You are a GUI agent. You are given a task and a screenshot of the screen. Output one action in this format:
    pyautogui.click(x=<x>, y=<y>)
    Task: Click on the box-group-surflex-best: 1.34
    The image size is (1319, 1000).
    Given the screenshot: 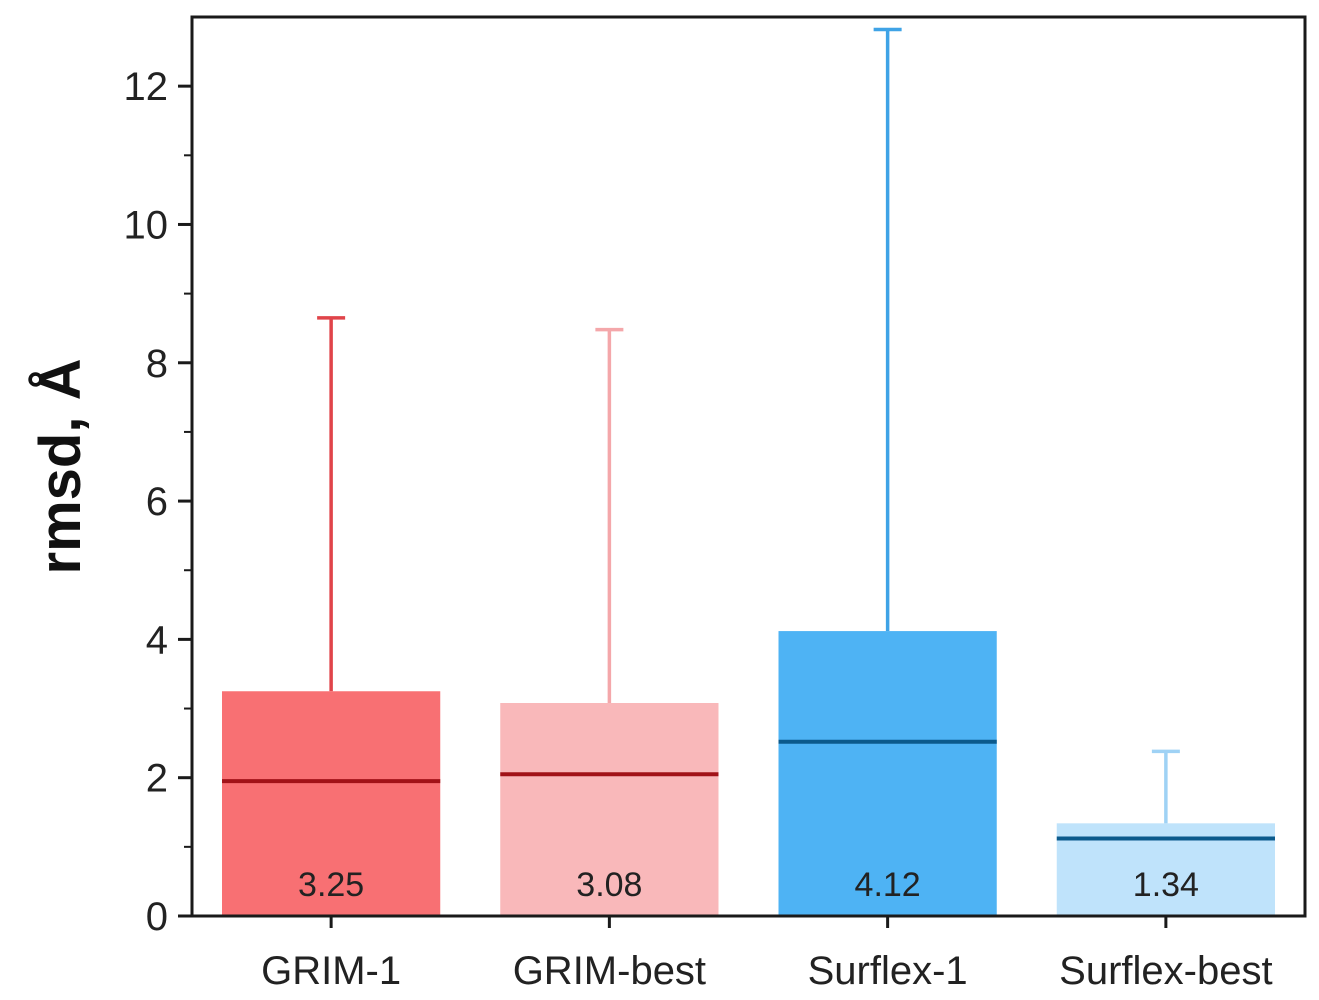 What is the action you would take?
    pyautogui.click(x=1165, y=832)
    